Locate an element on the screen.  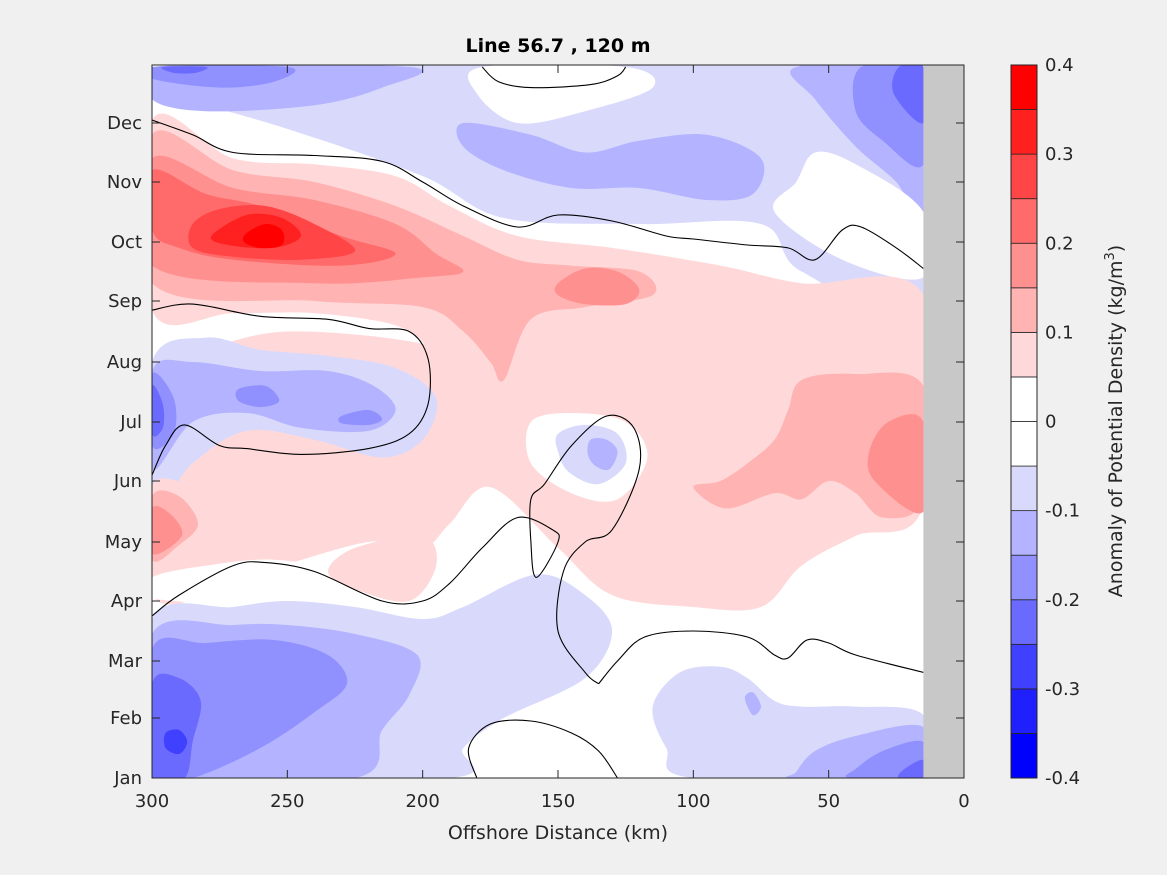
y-tick-label: Jun is located at coordinates (127, 481).